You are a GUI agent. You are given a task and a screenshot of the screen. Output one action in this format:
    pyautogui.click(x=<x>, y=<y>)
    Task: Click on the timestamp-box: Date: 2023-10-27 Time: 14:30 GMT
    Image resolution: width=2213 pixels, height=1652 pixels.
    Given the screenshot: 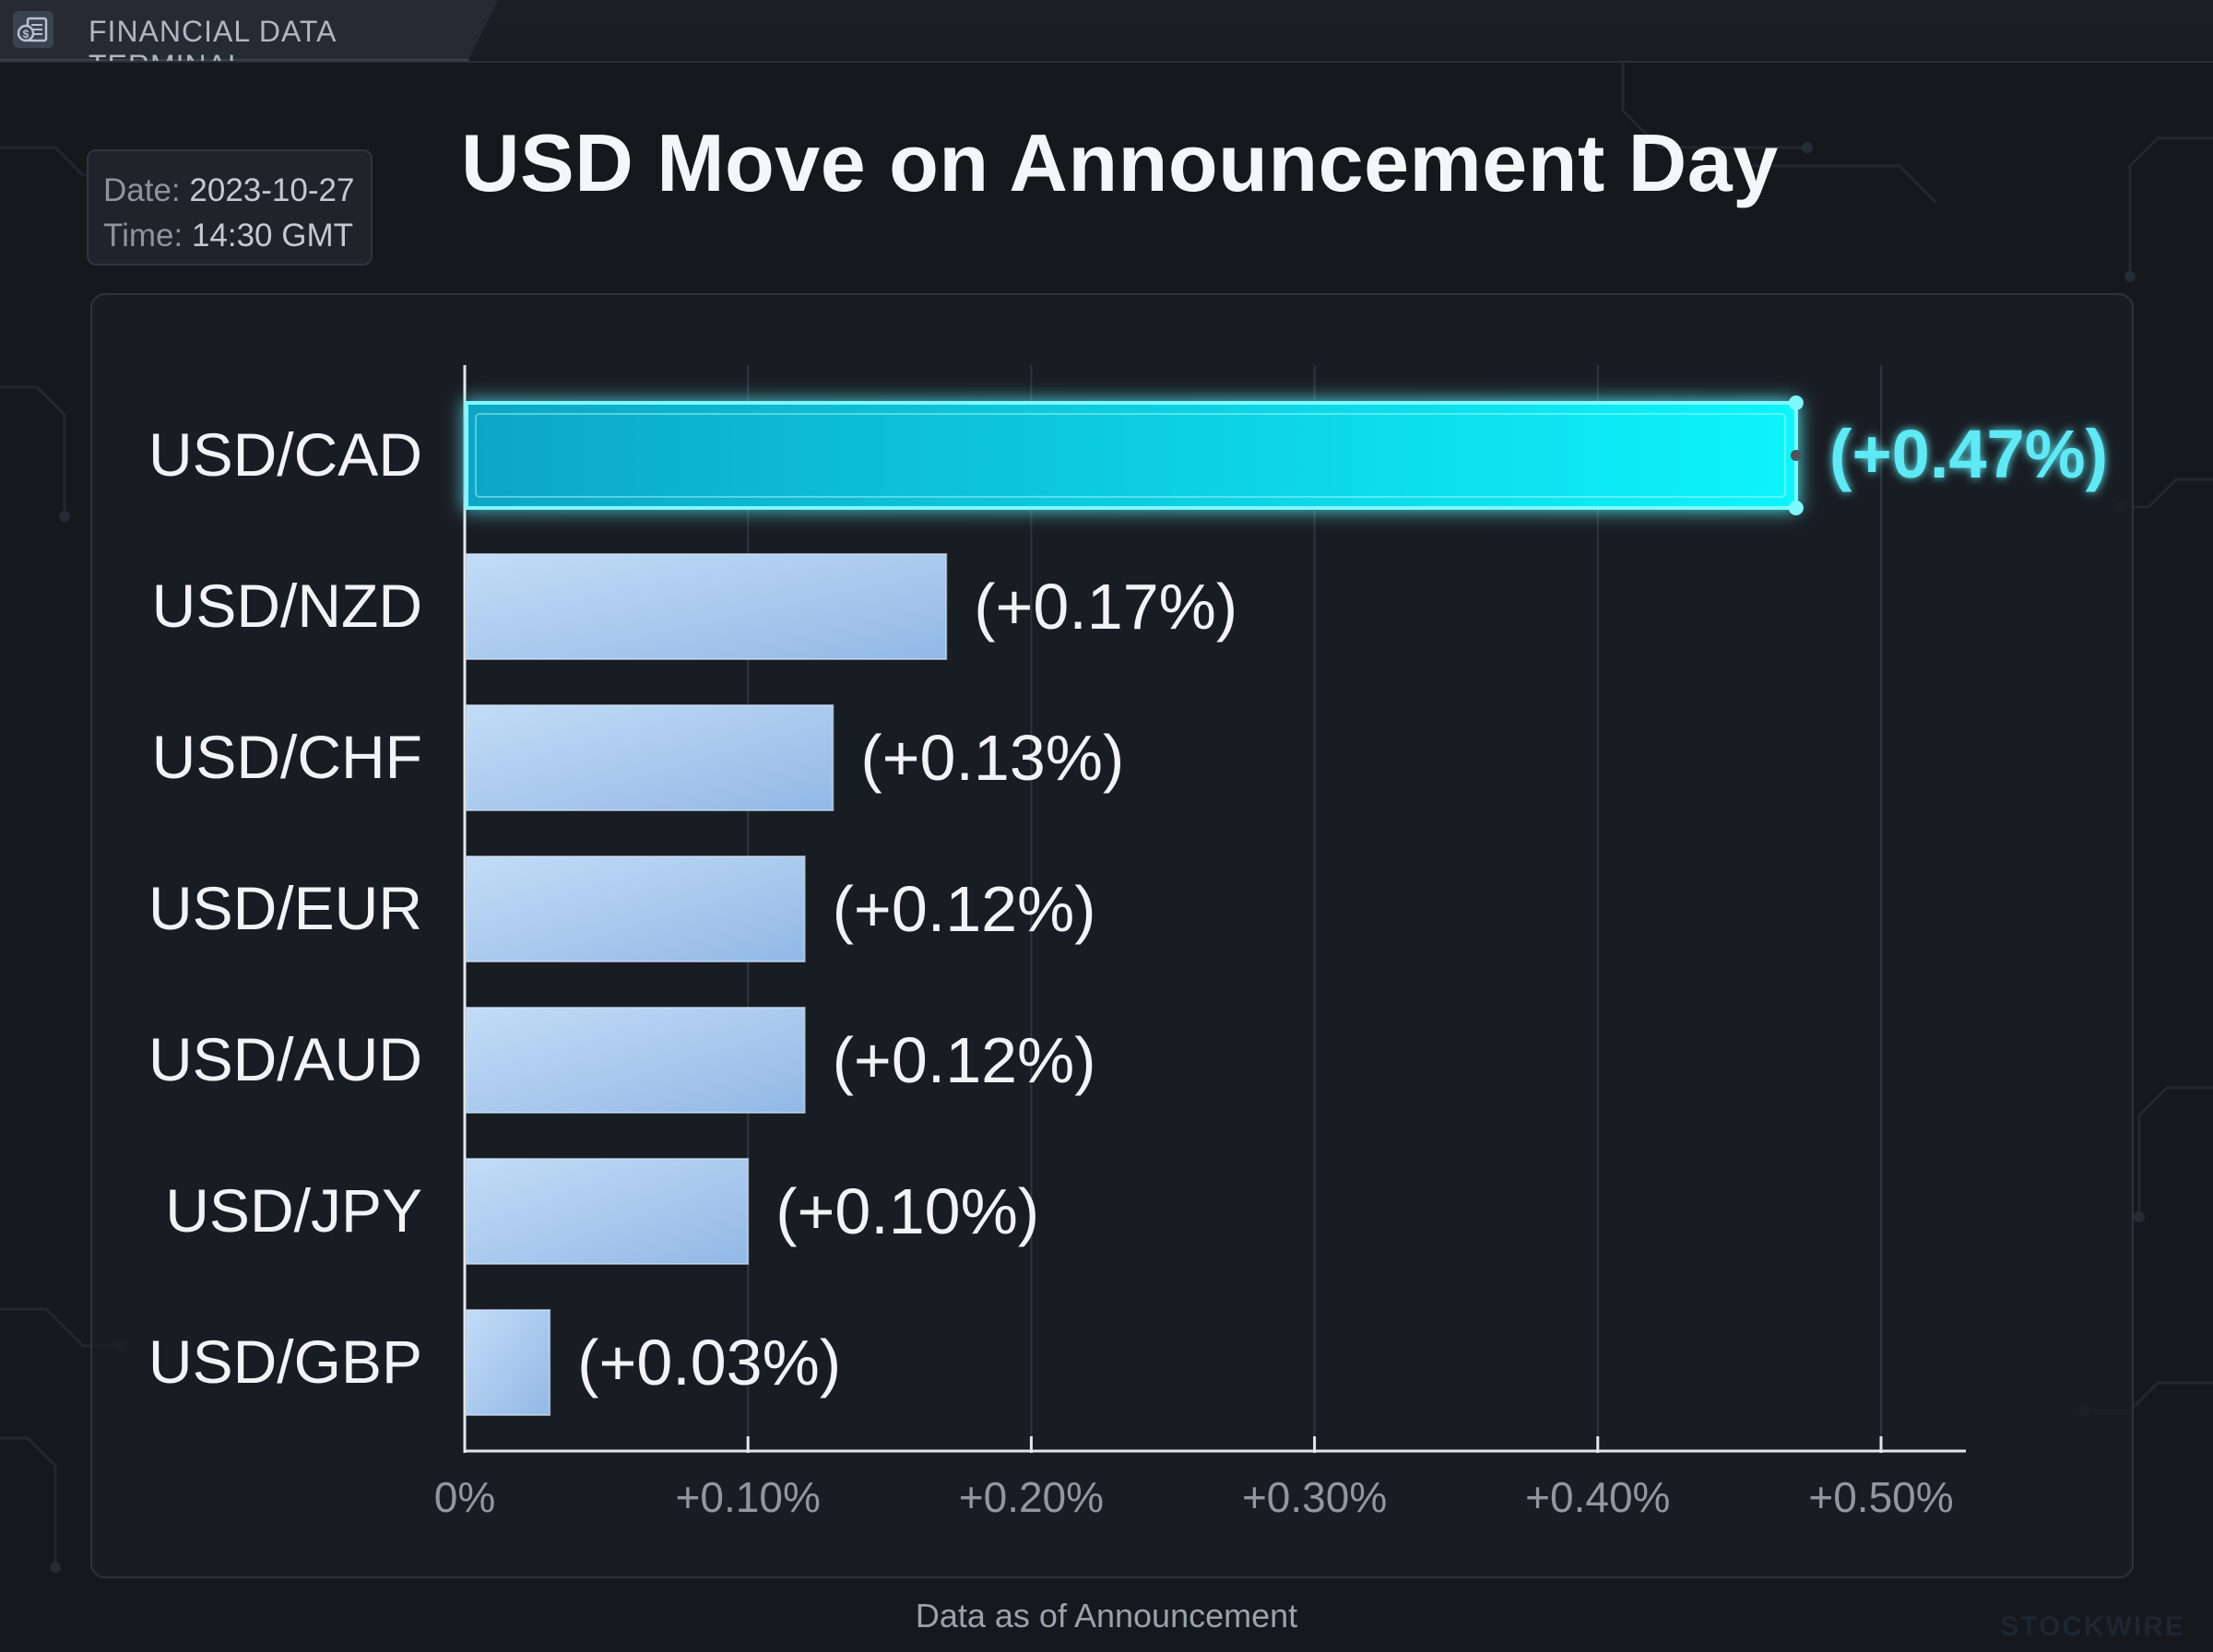 What is the action you would take?
    pyautogui.click(x=230, y=207)
    